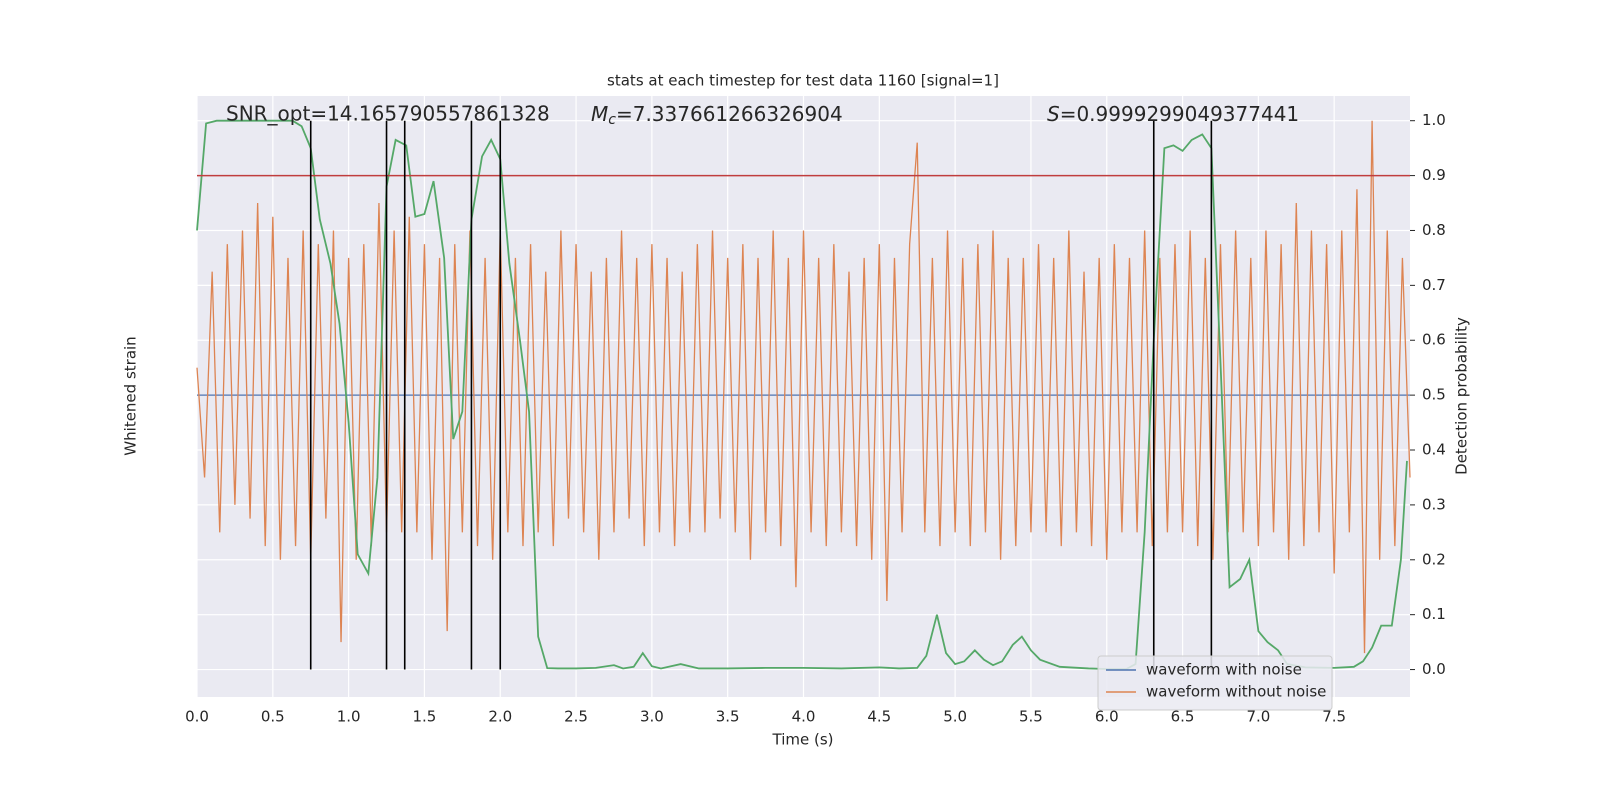  What do you see at coordinates (349, 717) in the screenshot?
I see `x-tick-label: 1.0` at bounding box center [349, 717].